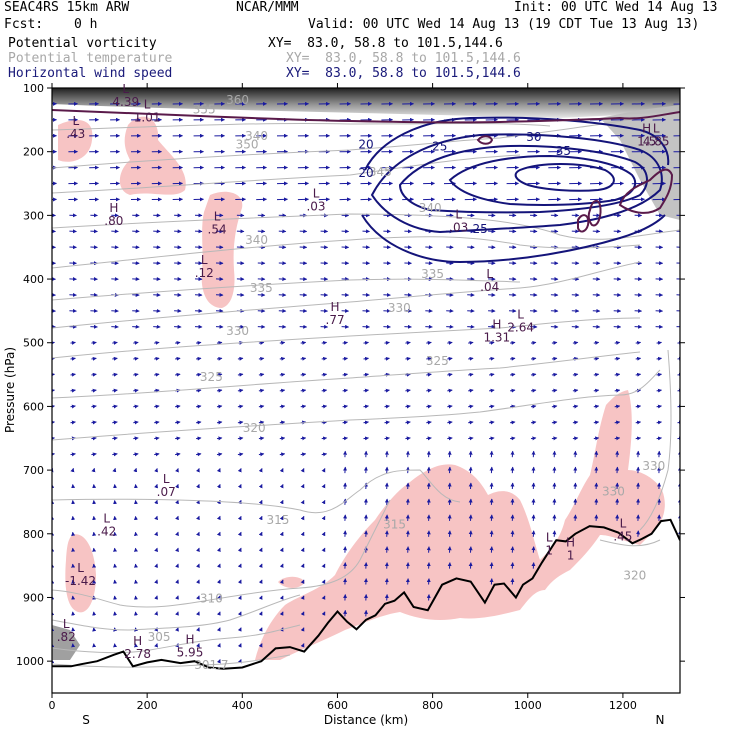 Image resolution: width=740 pixels, height=740 pixels. Describe the element at coordinates (439, 146) in the screenshot. I see `wind-speed-label: 25` at that location.